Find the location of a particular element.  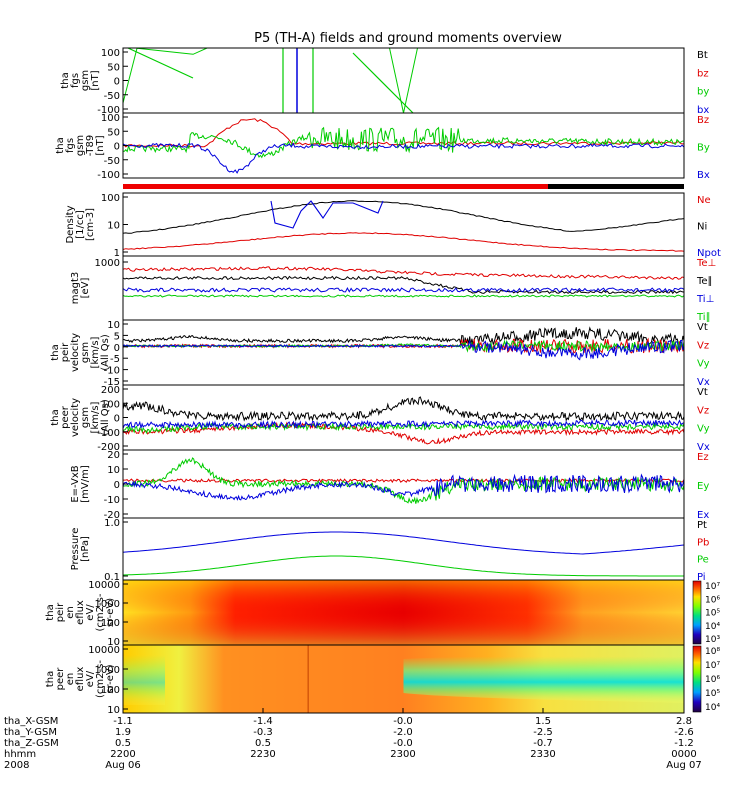

y-axis-label: Pressure[nPa] is located at coordinates (80, 549).